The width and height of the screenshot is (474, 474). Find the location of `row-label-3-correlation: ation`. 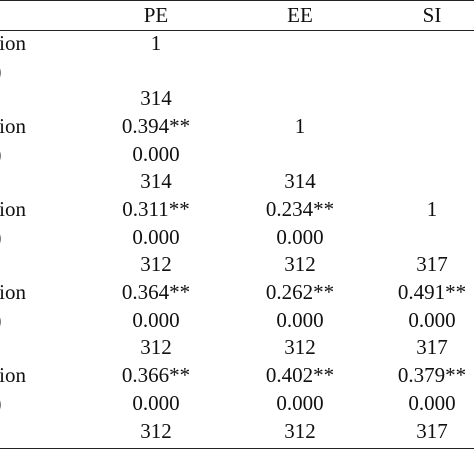

row-label-3-correlation: ation is located at coordinates (13, 209).